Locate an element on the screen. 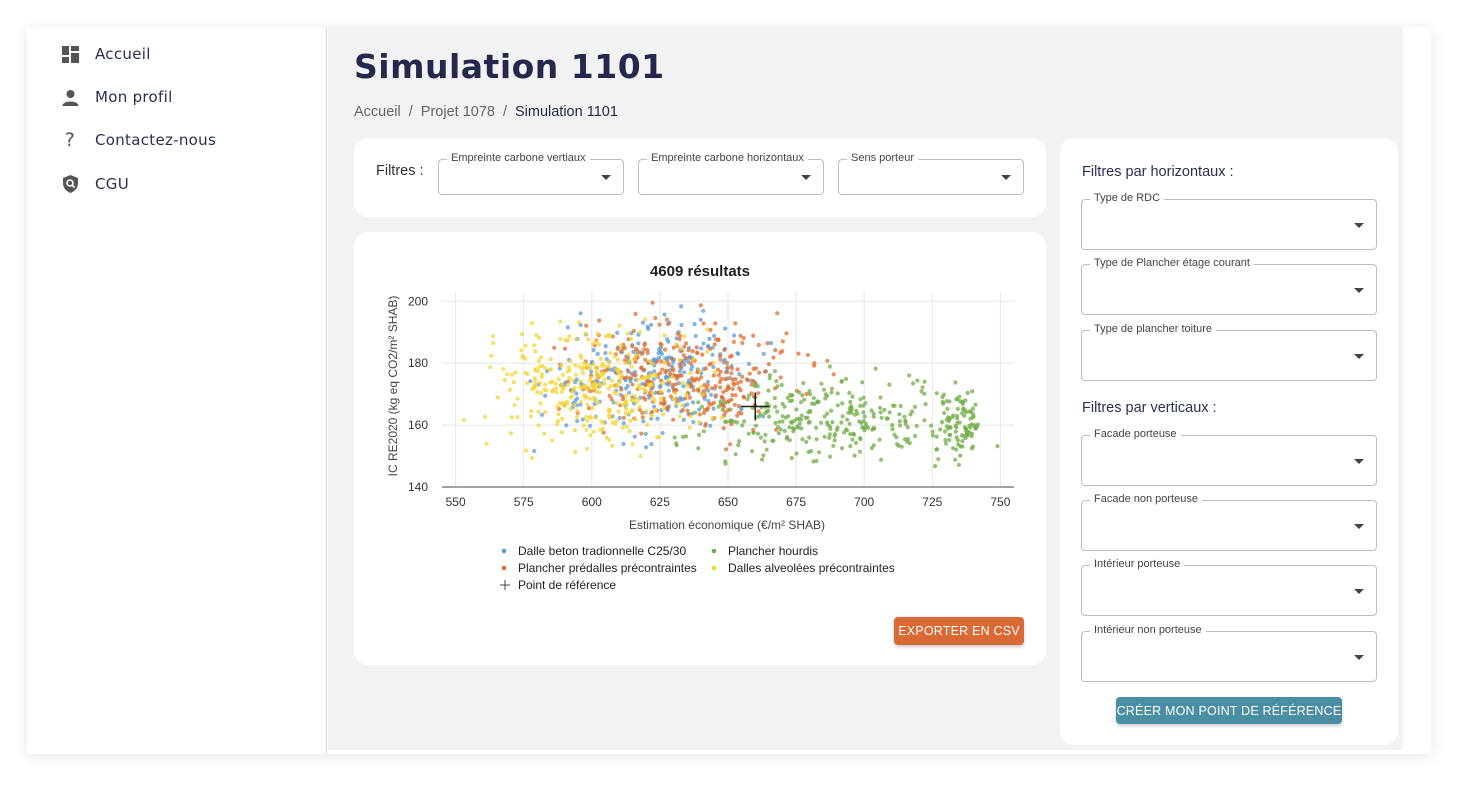 This screenshot has height=790, width=1458. select-plancher-etage: Type de Plancher étage courant is located at coordinates (1229, 286).